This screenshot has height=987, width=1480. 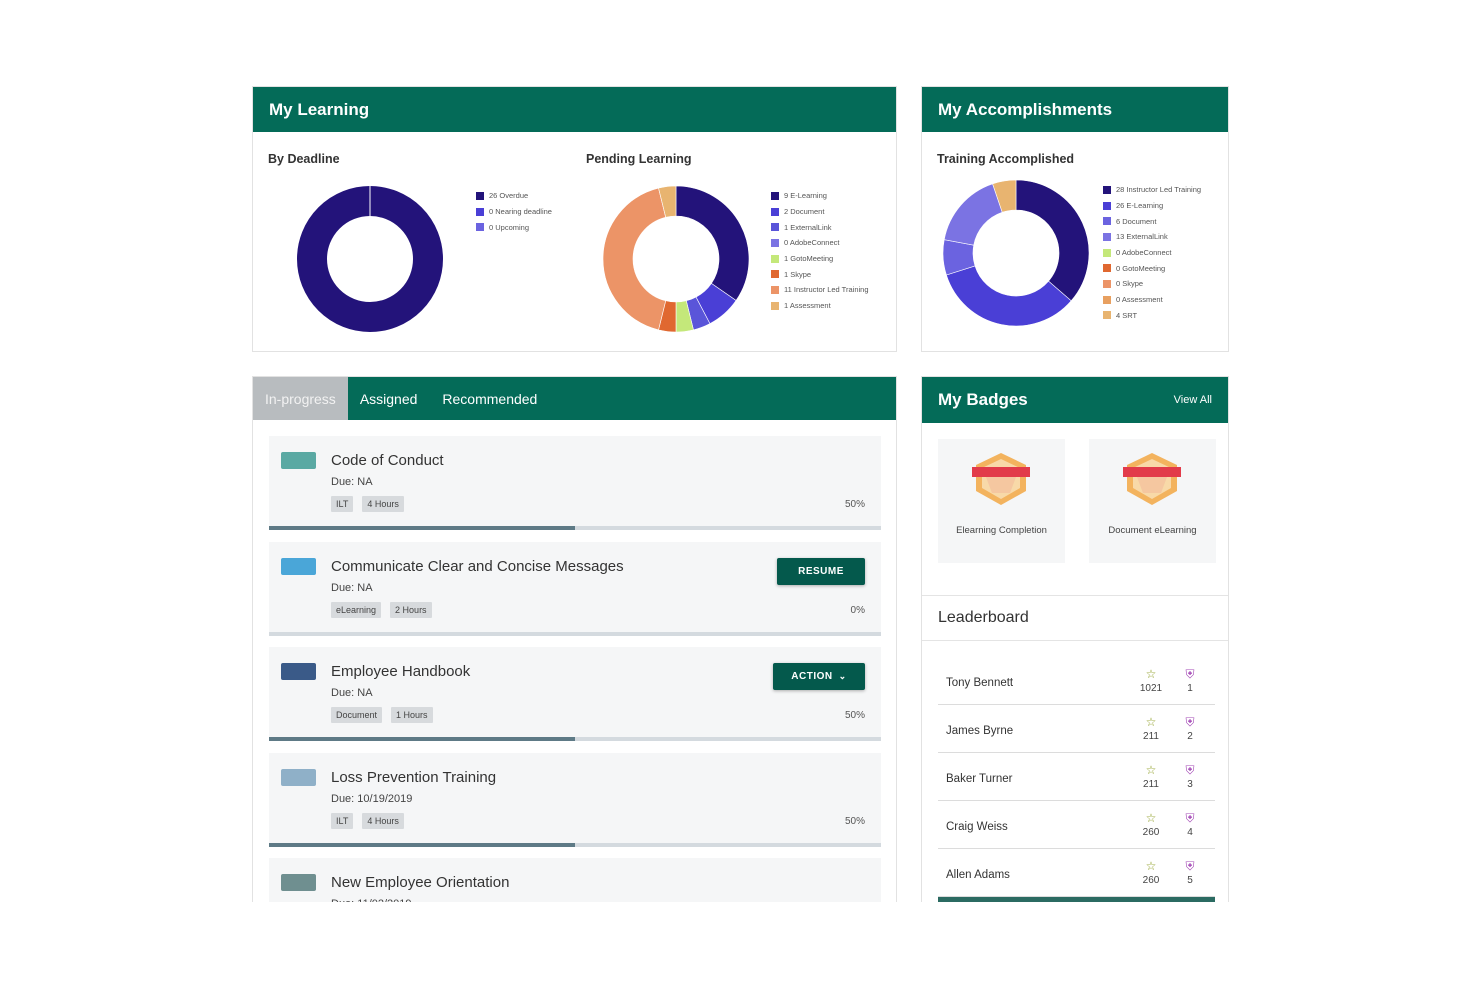 I want to click on by-deadline-donut-chart, so click(x=370, y=259).